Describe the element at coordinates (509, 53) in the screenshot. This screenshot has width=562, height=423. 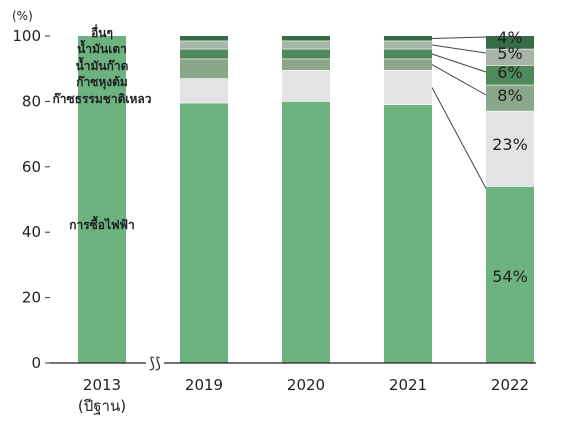
I see `data-label-2022: 5%` at that location.